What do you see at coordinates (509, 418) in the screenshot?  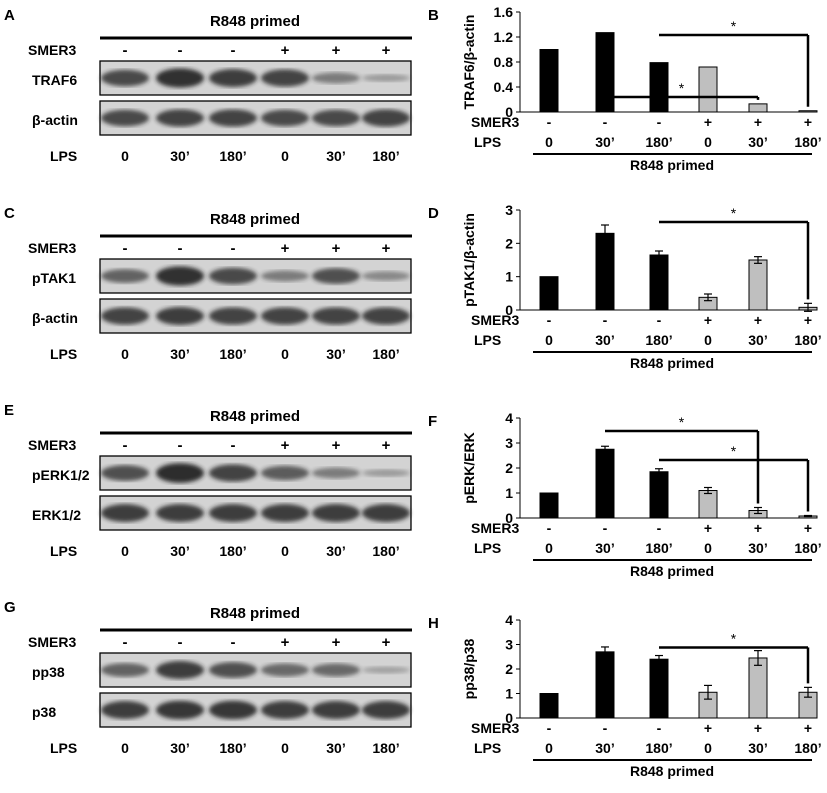 I see `y-tick-label: 4` at bounding box center [509, 418].